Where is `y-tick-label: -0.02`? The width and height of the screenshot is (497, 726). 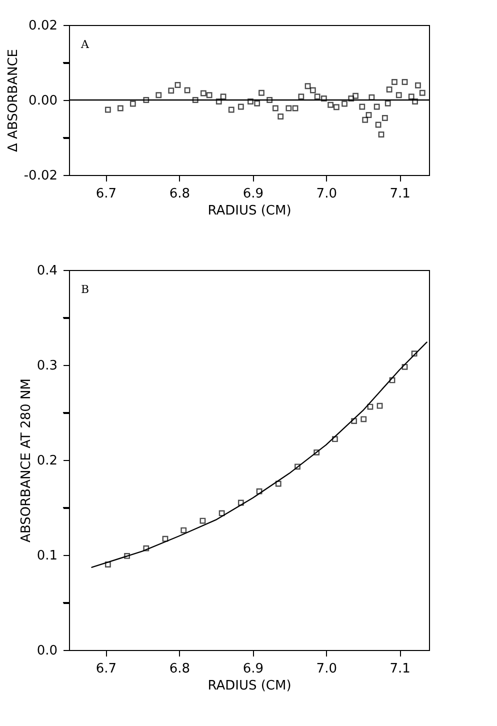 y-tick-label: -0.02 is located at coordinates (41, 176).